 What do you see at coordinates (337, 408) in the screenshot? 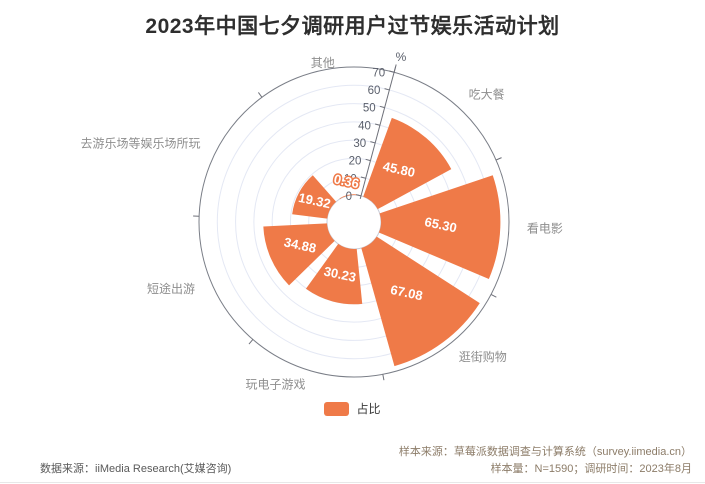
I see `legend-swatch` at bounding box center [337, 408].